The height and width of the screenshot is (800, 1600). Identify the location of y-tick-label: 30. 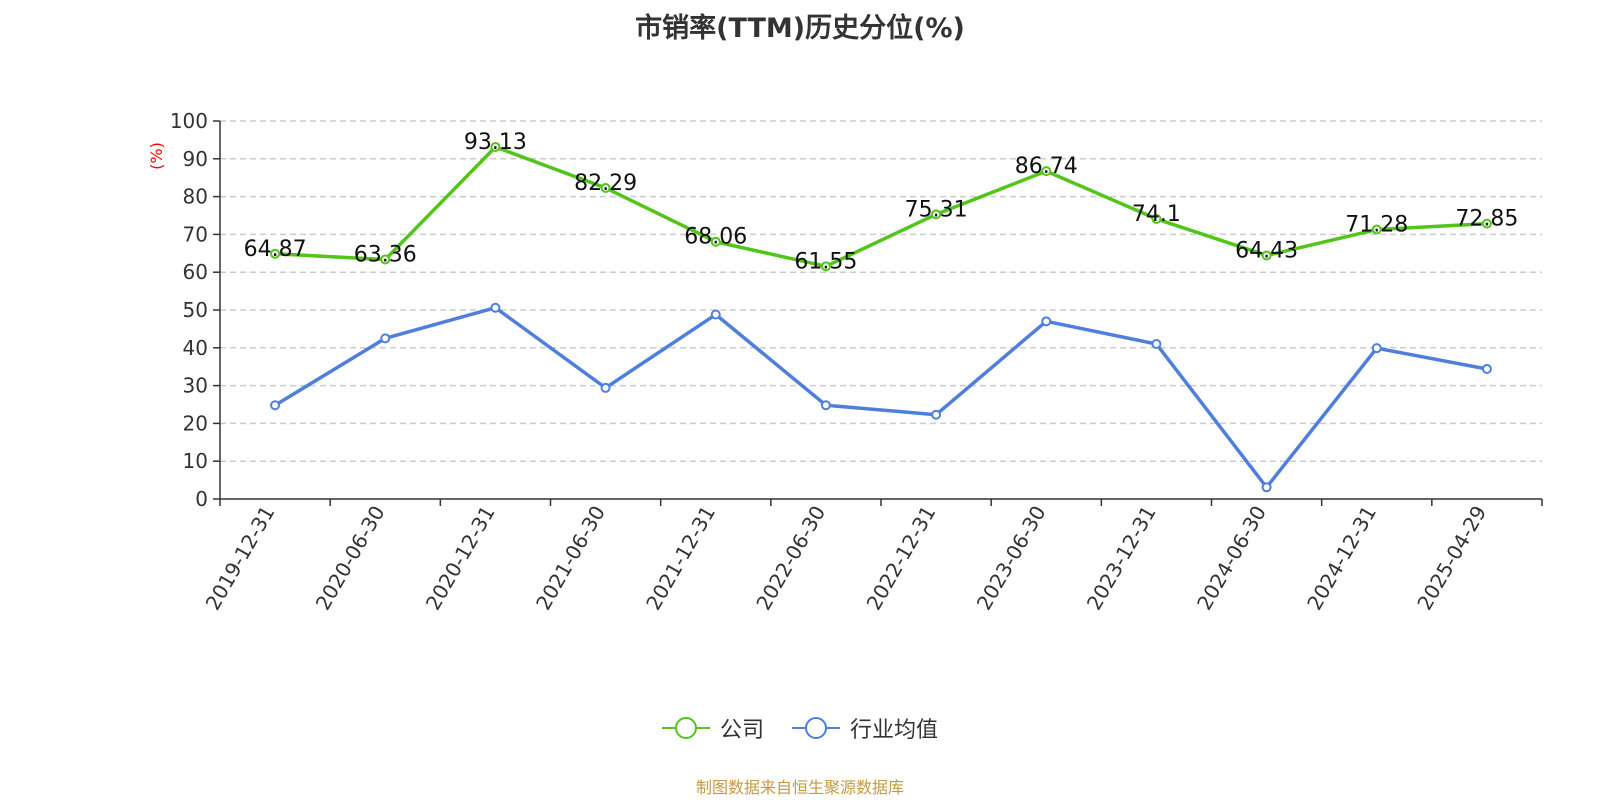
(195, 386).